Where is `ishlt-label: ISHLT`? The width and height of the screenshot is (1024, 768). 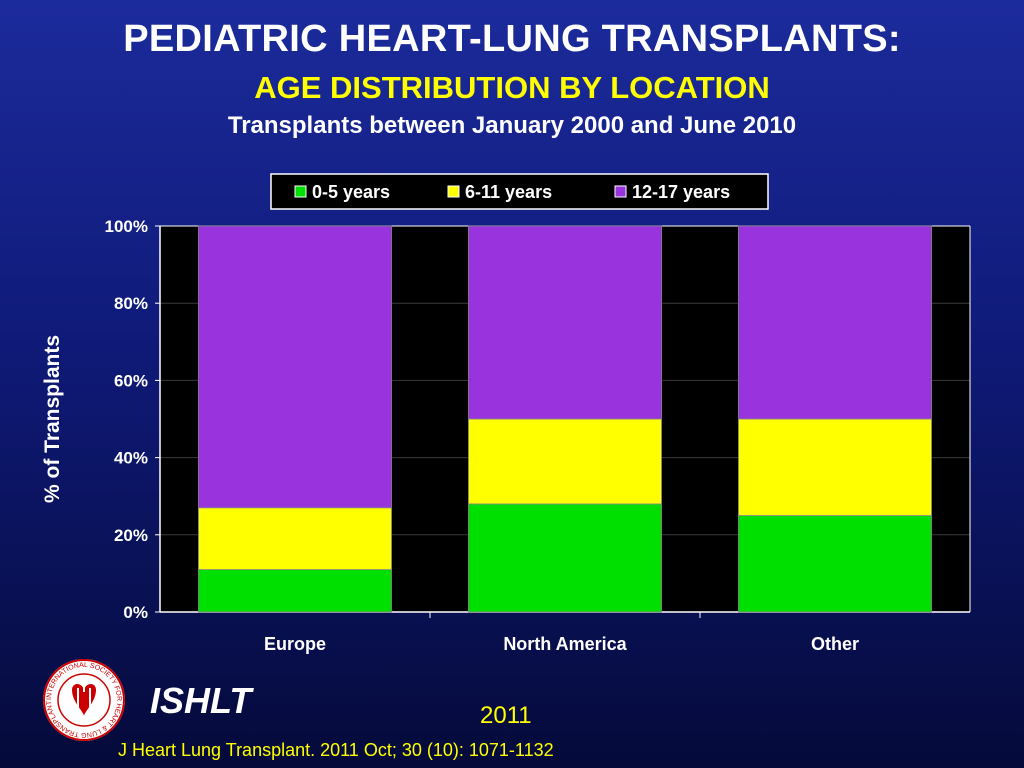 ishlt-label: ISHLT is located at coordinates (201, 700).